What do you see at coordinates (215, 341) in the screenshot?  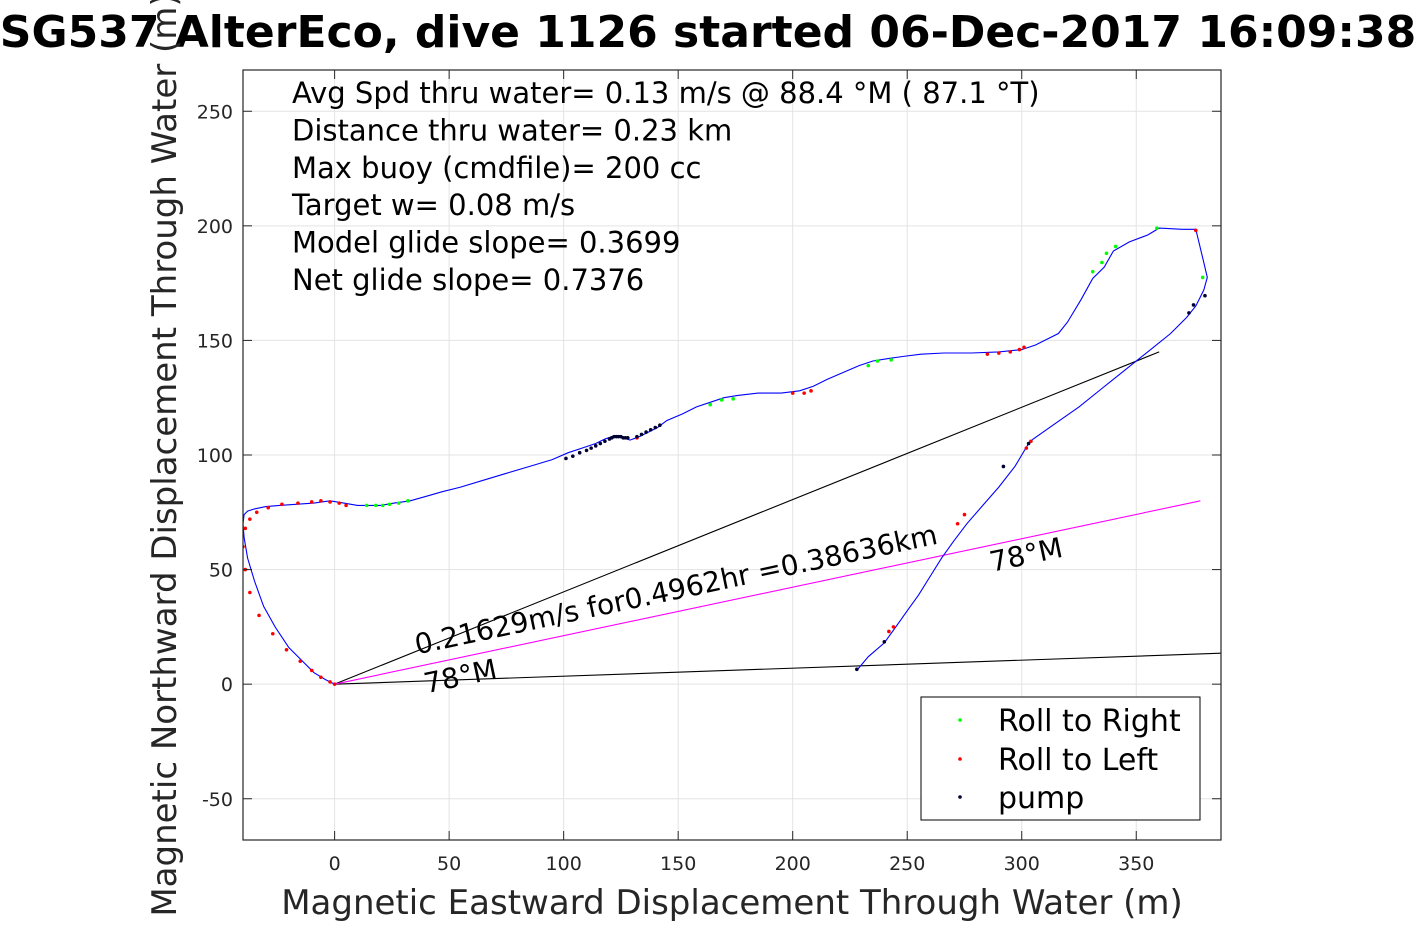 I see `y-tick-label: 150` at bounding box center [215, 341].